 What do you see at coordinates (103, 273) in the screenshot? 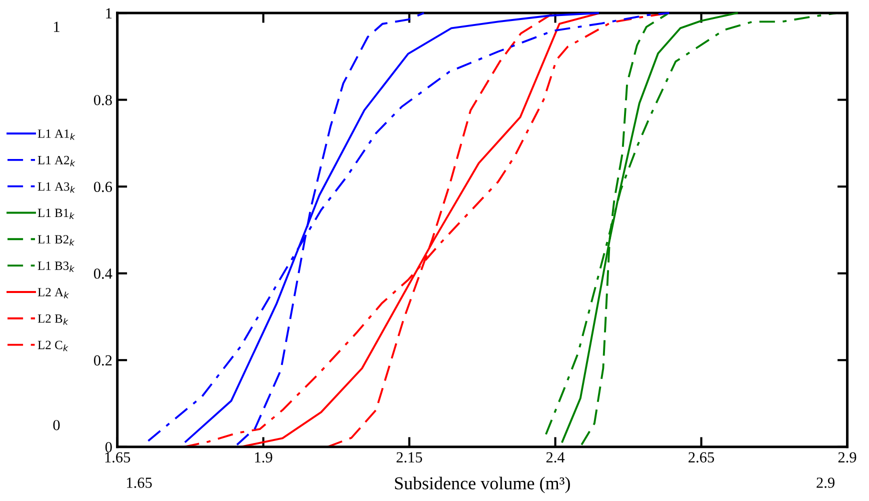
I see `y-tick-label: 0.4` at bounding box center [103, 273].